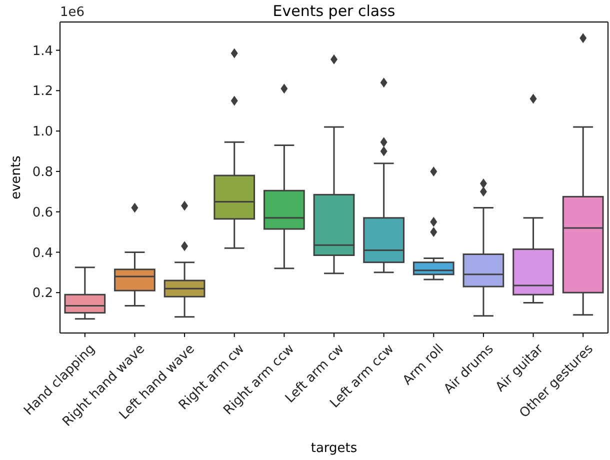 The width and height of the screenshot is (610, 460). Describe the element at coordinates (42, 294) in the screenshot. I see `y-tick-label: 0.2` at that location.